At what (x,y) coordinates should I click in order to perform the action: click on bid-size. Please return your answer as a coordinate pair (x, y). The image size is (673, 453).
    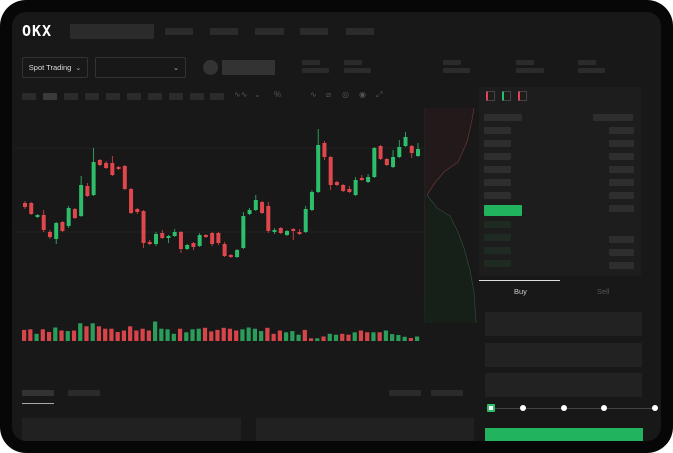
    Looking at the image, I should click on (621, 252).